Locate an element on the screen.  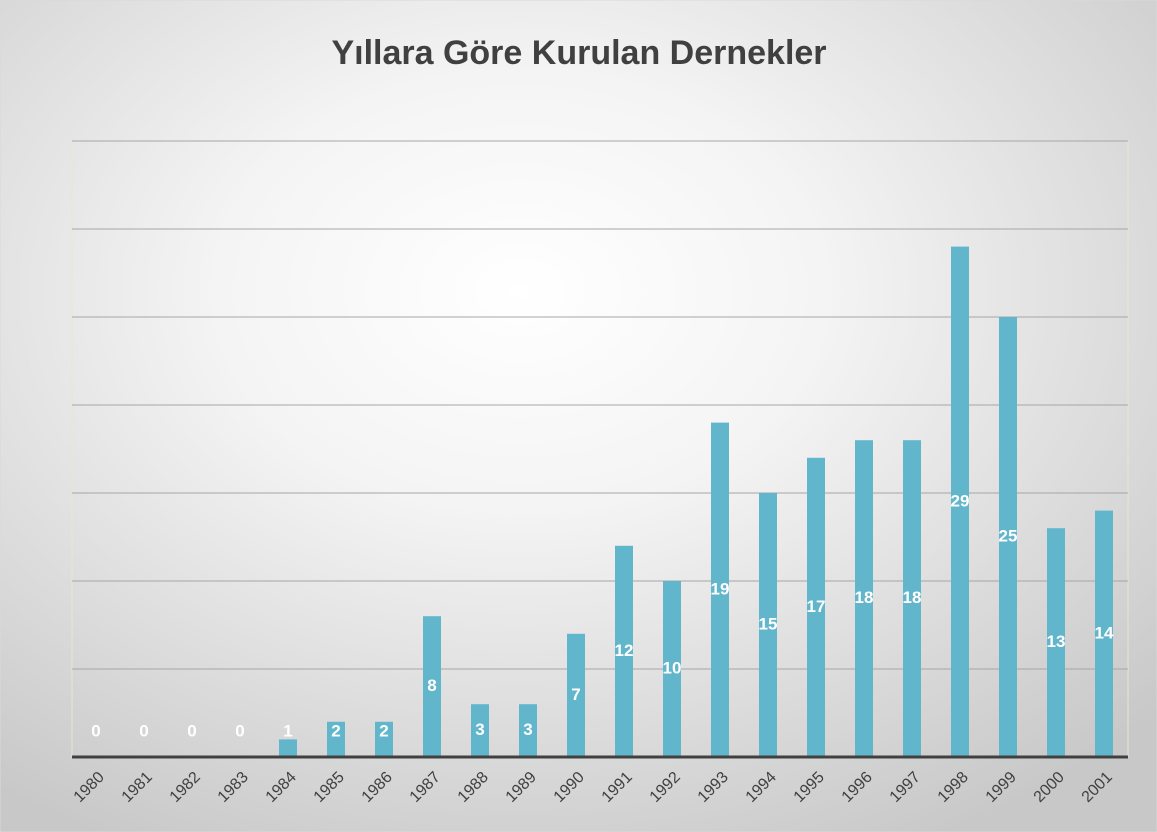
data-label: 15 is located at coordinates (768, 623).